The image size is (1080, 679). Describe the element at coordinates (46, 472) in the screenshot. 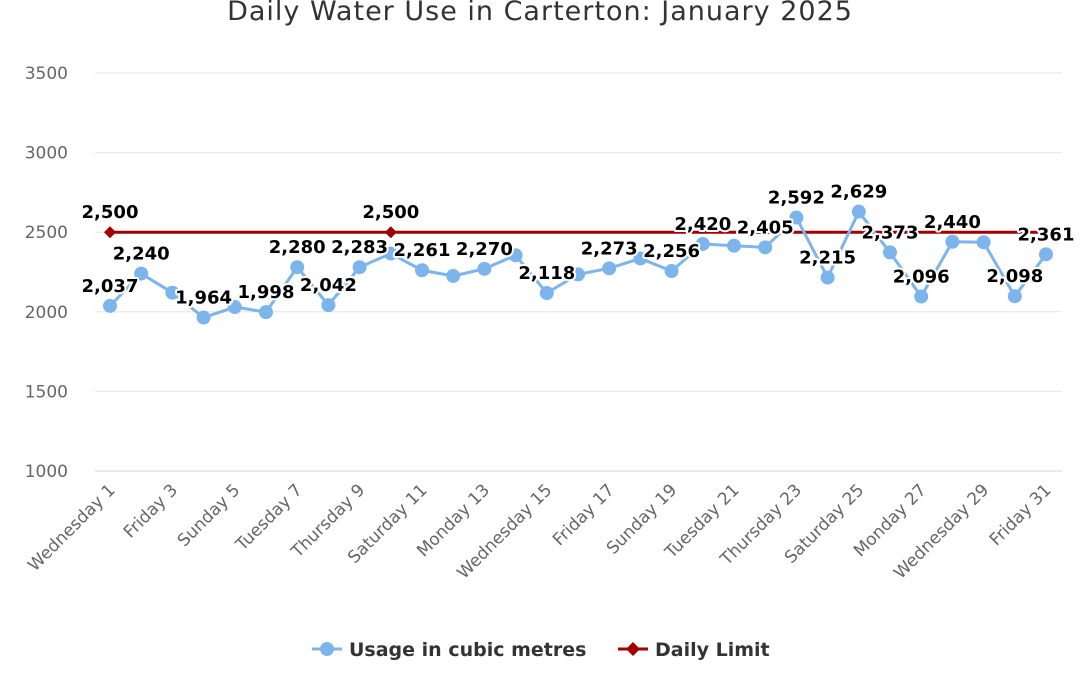

I see `y-tick-label: 1000` at that location.